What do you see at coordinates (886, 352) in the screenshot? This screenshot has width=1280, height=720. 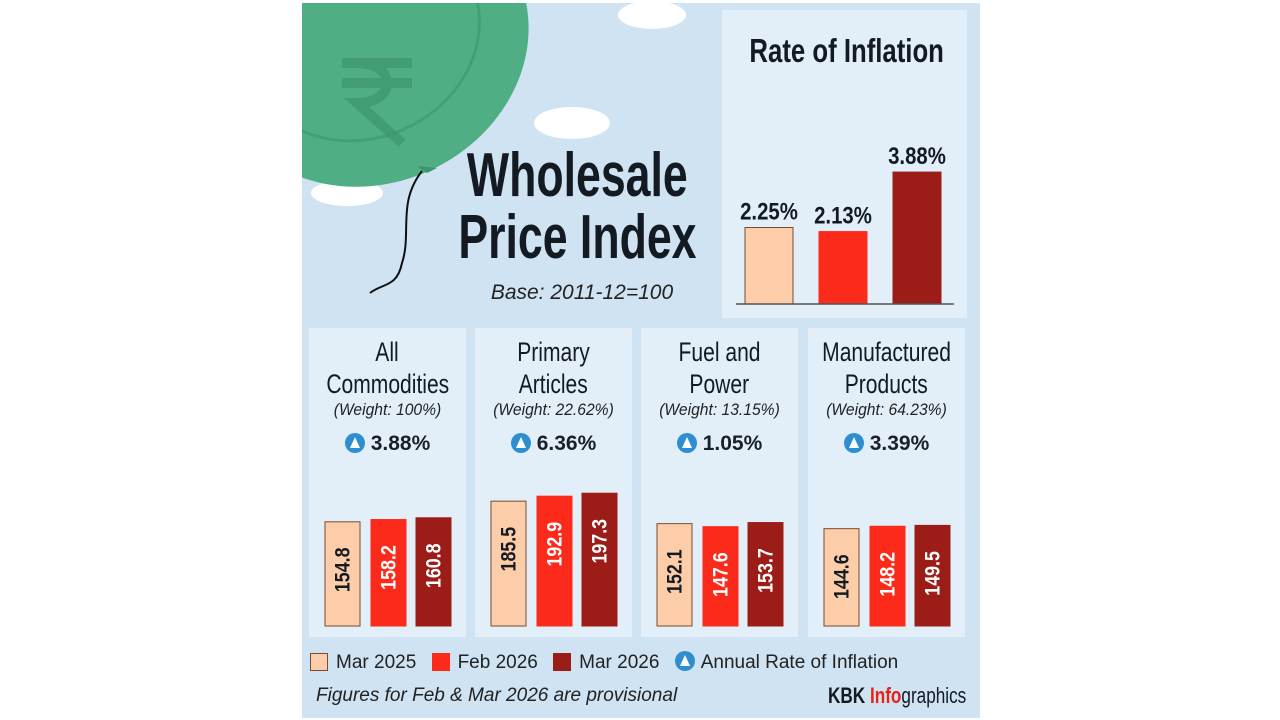 I see `panel-title: Manufactured` at bounding box center [886, 352].